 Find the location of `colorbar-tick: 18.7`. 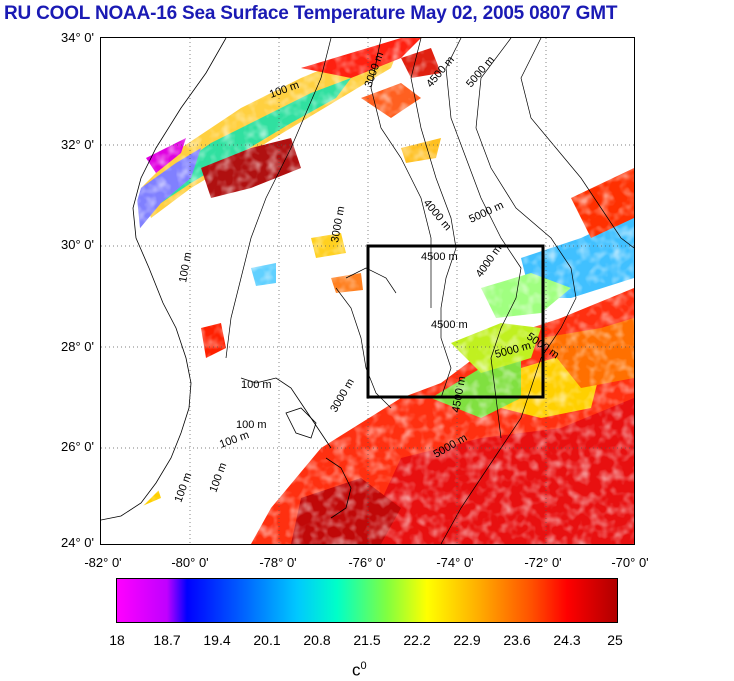

colorbar-tick: 18.7 is located at coordinates (167, 640).